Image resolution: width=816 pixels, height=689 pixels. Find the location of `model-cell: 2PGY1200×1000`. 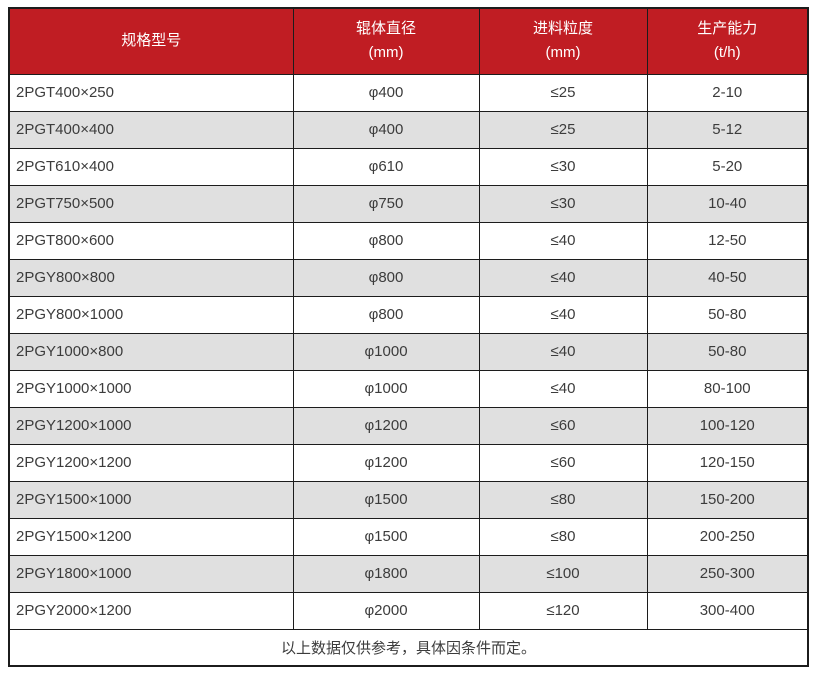

model-cell: 2PGY1200×1000 is located at coordinates (151, 425).